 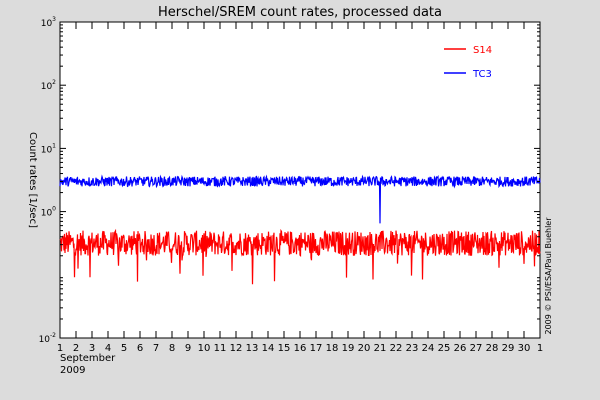 I want to click on x-tick-label: 27, so click(x=476, y=348).